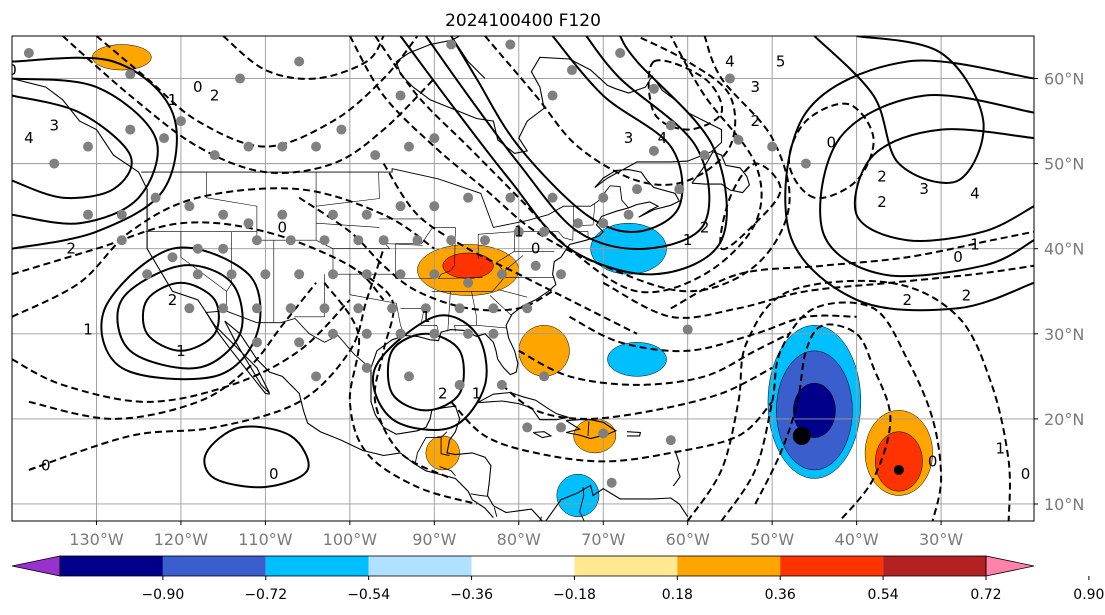 The width and height of the screenshot is (1105, 615). I want to click on colorbar-frame, so click(523, 566).